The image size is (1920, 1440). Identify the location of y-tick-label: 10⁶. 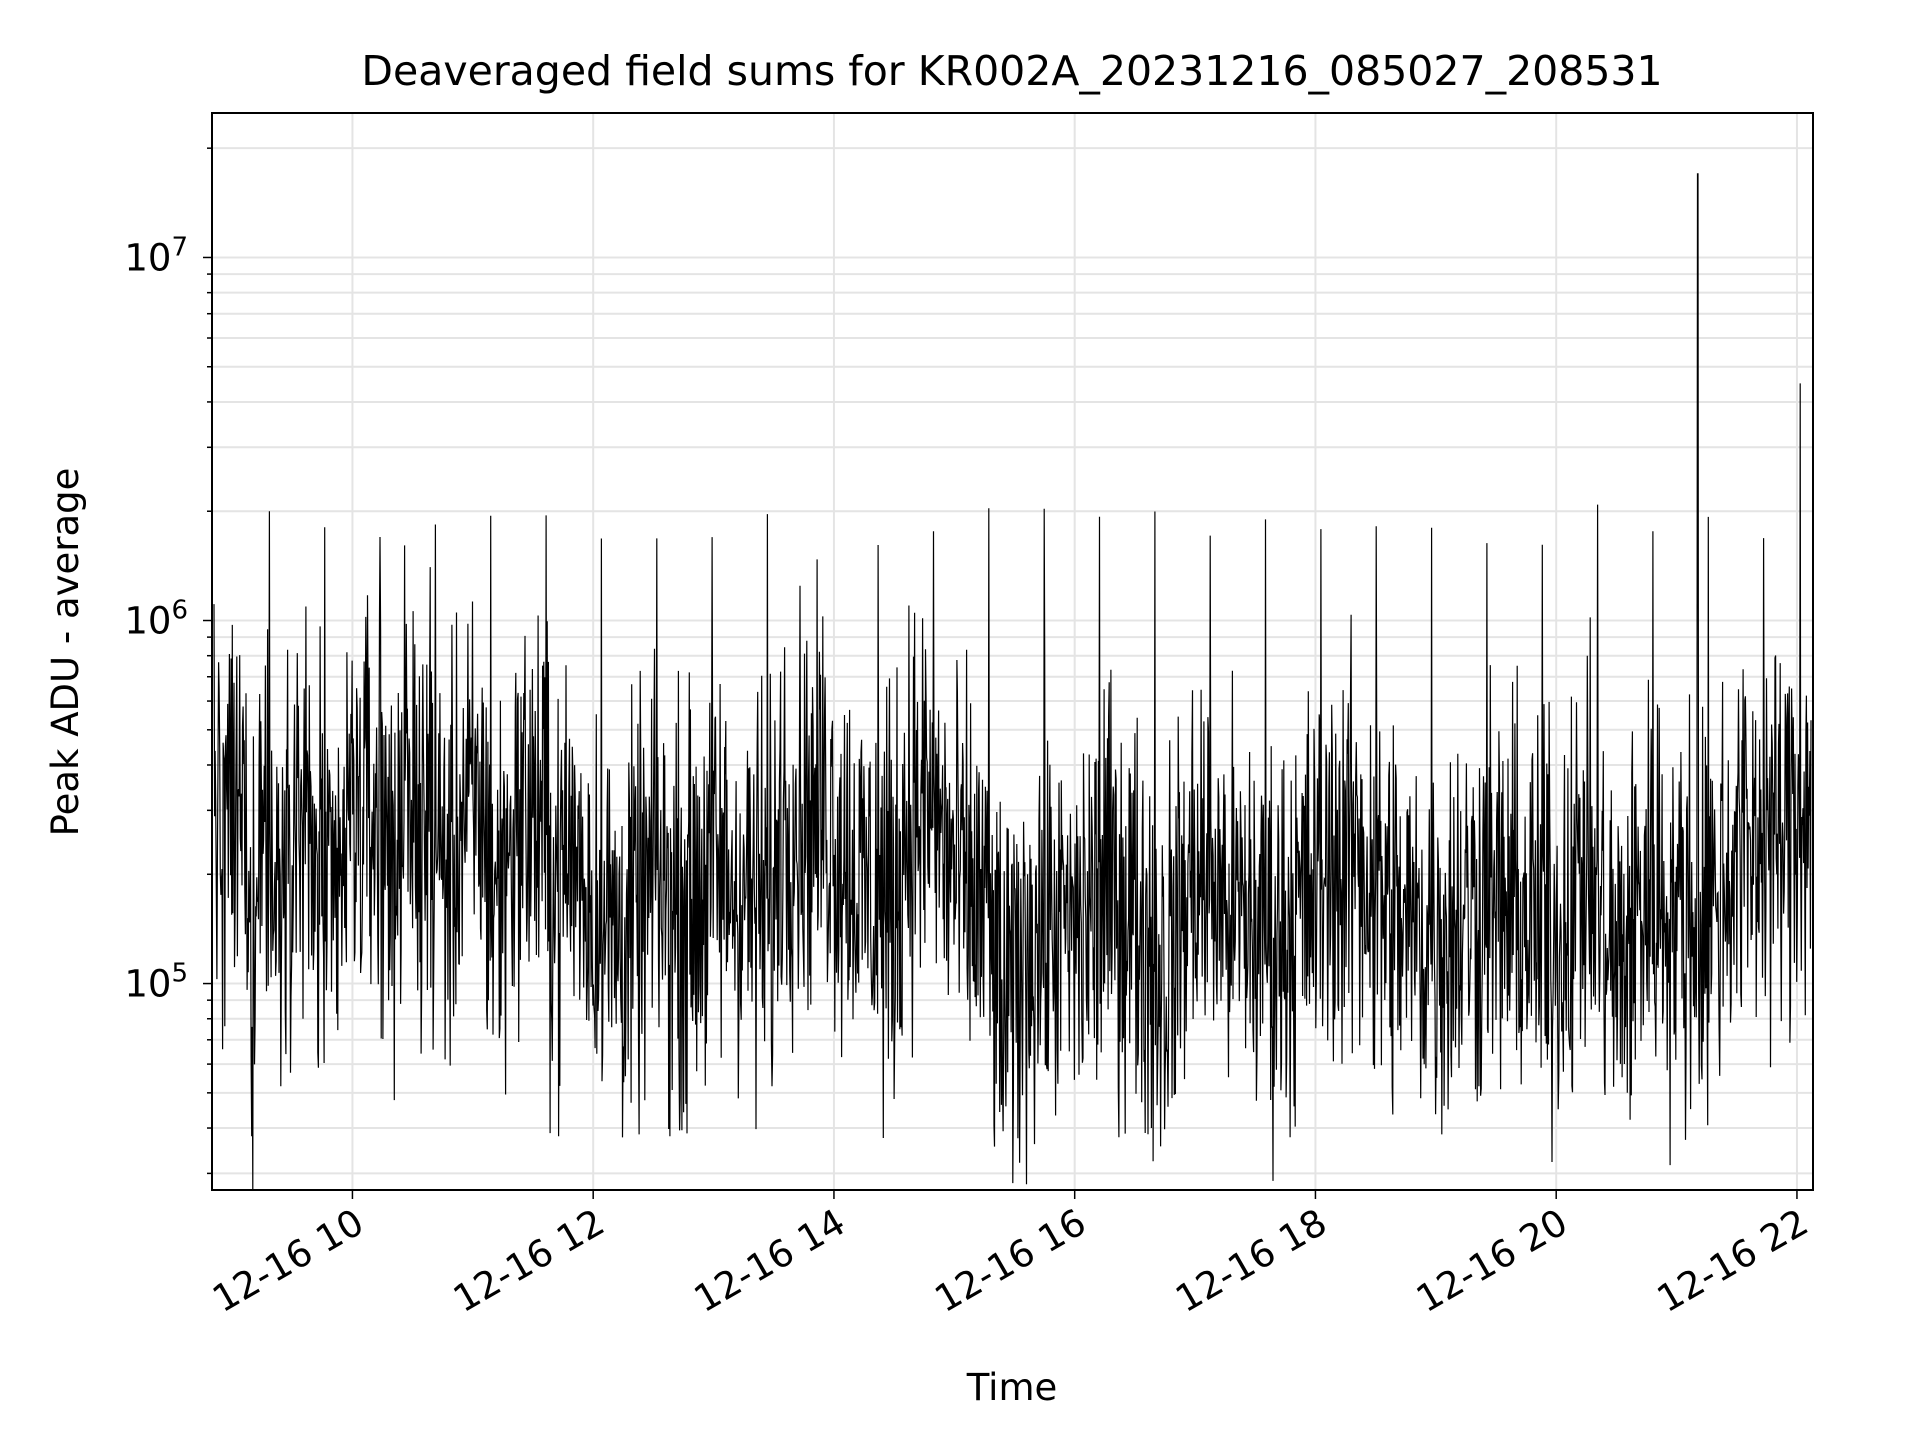
(156, 619).